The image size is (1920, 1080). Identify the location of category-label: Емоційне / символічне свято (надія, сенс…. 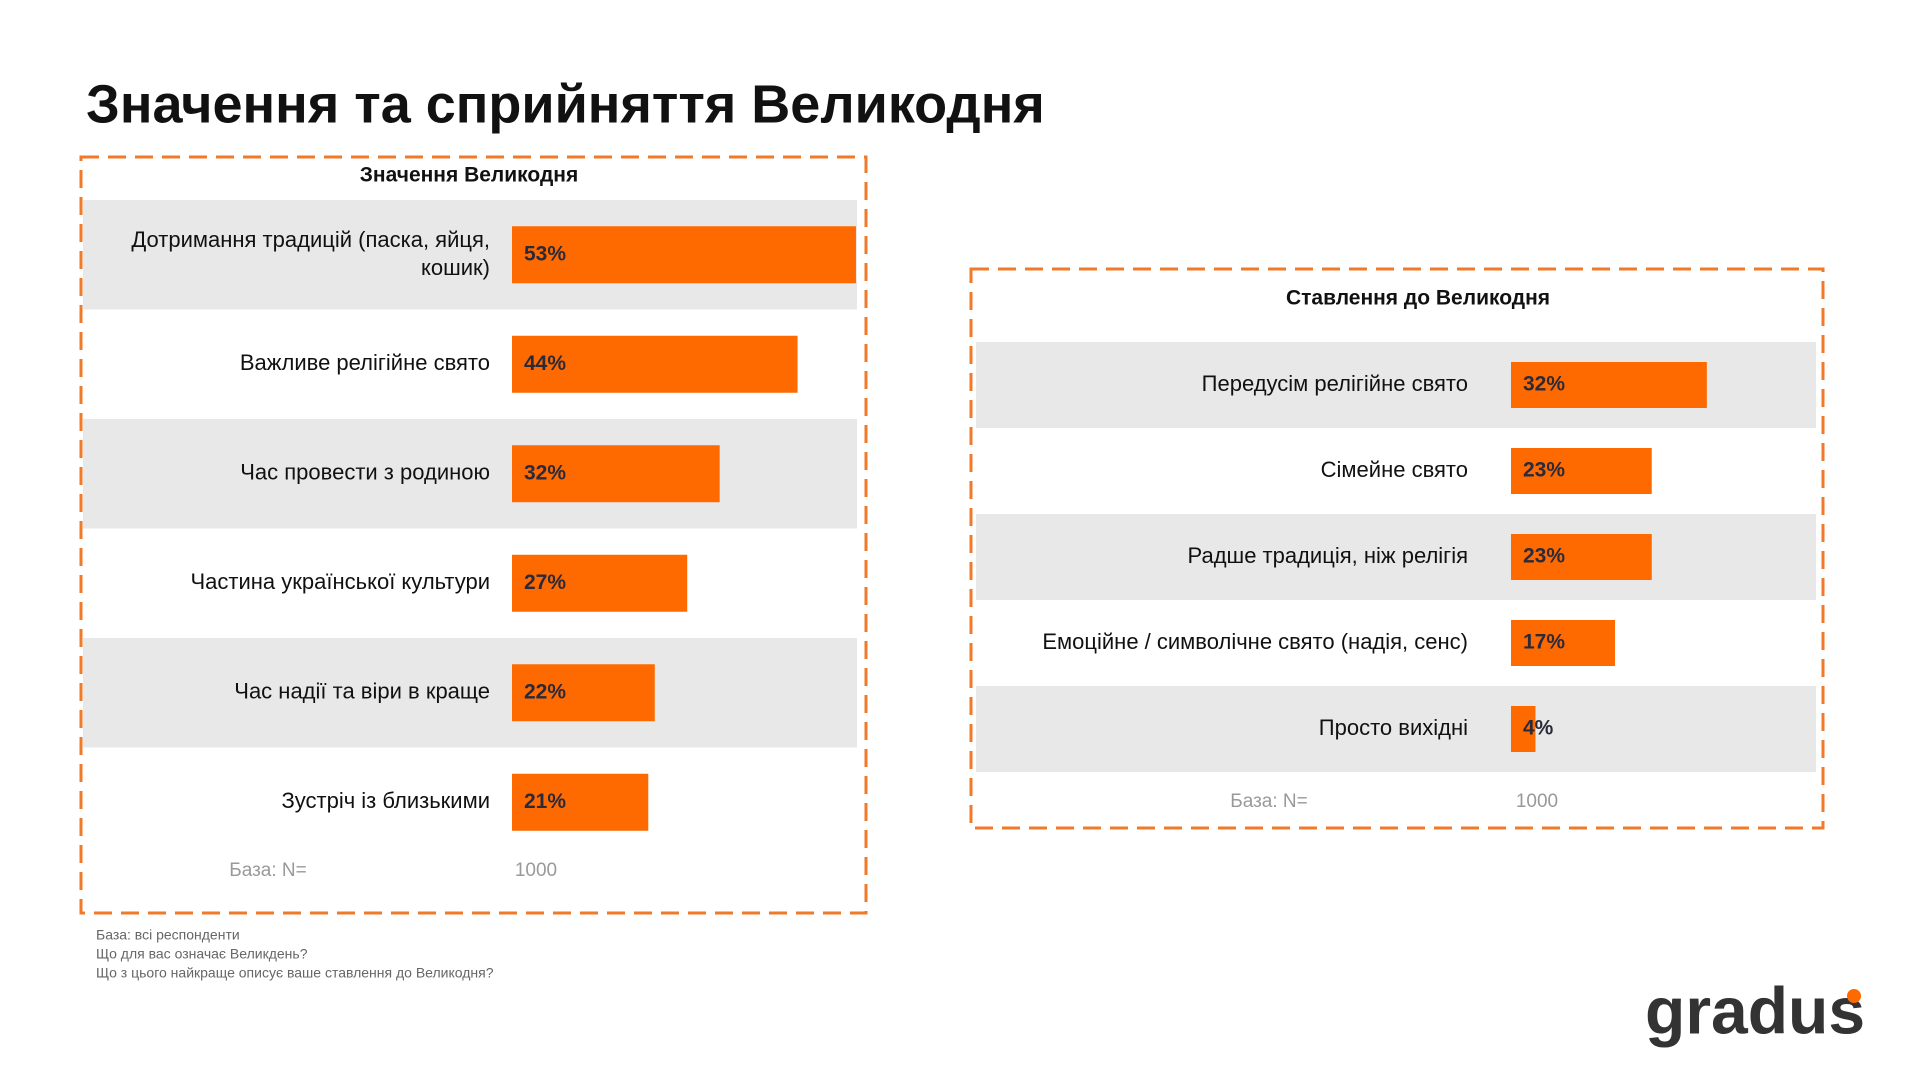
(1255, 641).